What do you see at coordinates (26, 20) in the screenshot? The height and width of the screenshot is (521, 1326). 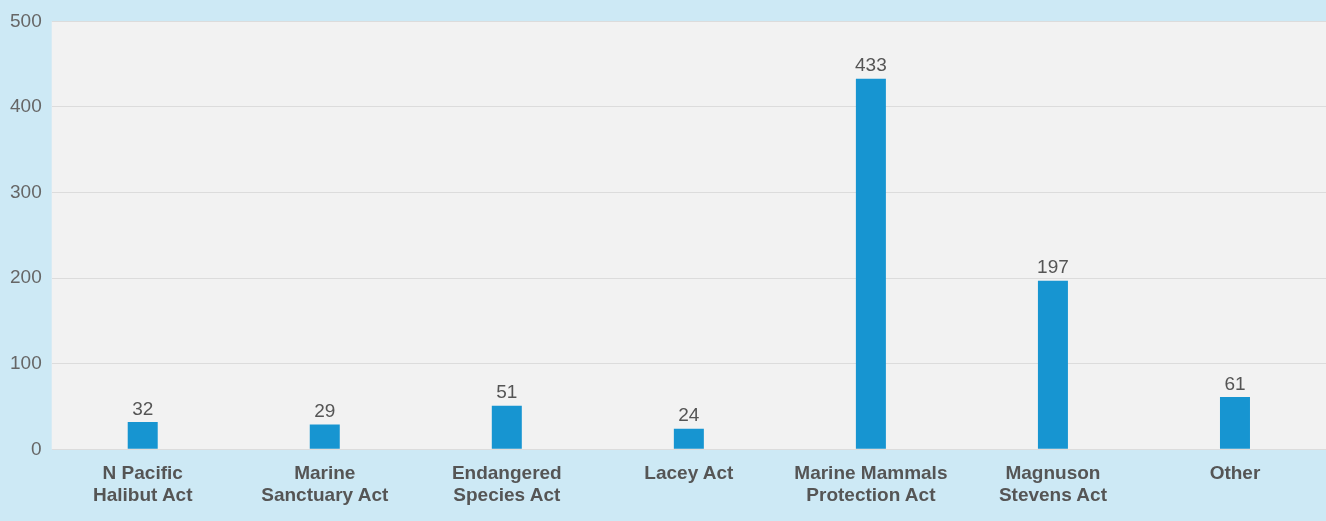 I see `y-tick-label: 500` at bounding box center [26, 20].